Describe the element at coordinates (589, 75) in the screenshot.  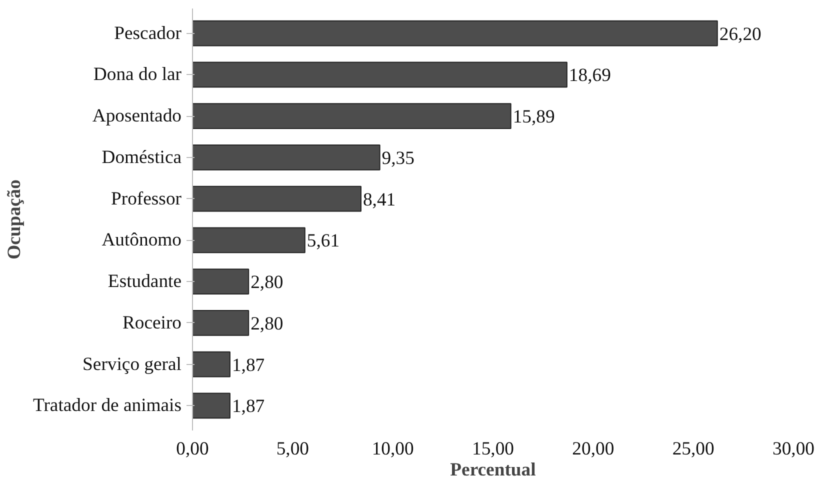
I see `data-label: 18,69` at that location.